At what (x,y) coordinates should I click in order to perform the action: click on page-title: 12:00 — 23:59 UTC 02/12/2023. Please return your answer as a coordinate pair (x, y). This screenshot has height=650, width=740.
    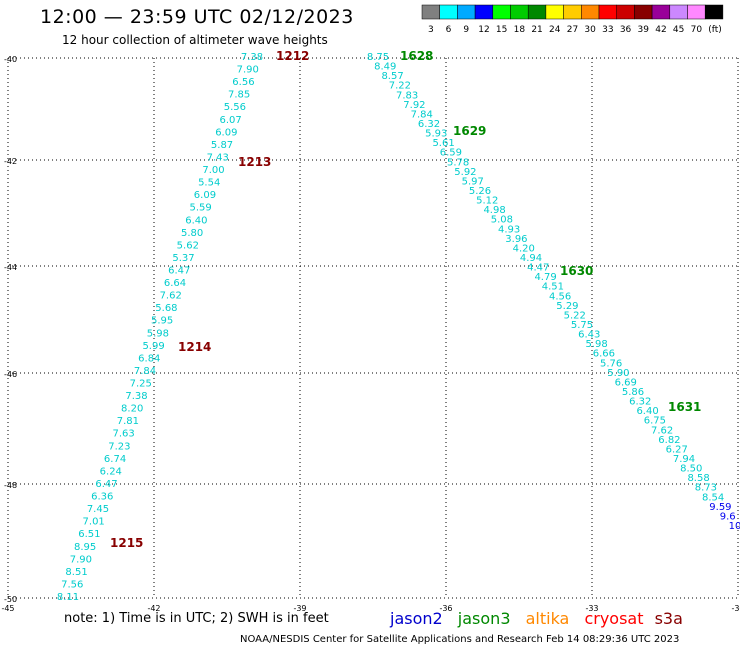
    Looking at the image, I should click on (197, 17).